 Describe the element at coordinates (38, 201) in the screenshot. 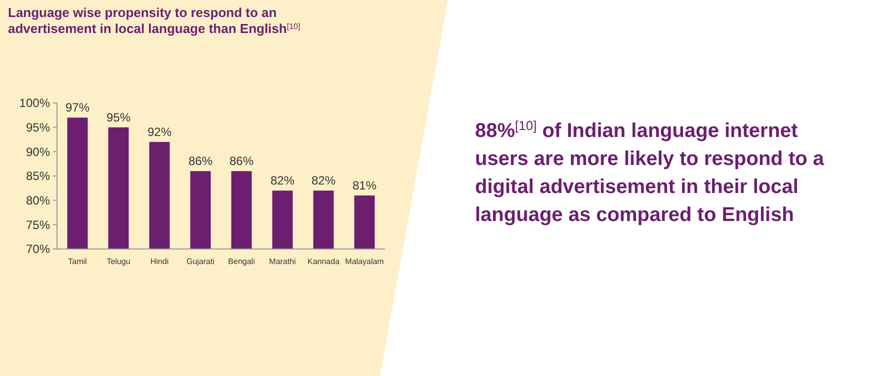

I see `y-tick-label: 80%` at that location.